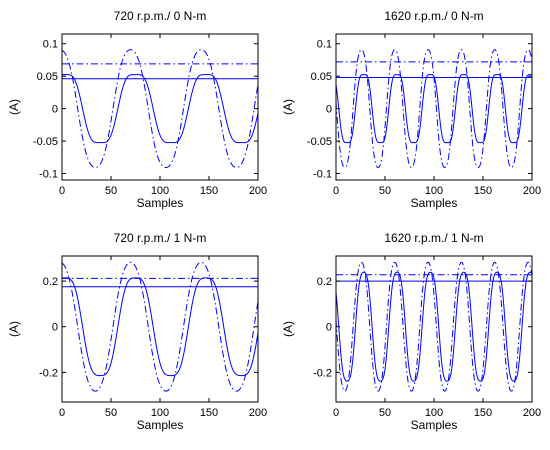 Image resolution: width=550 pixels, height=450 pixels. What do you see at coordinates (160, 16) in the screenshot?
I see `chart-title: 720 r.p.m./ 0 N-m` at bounding box center [160, 16].